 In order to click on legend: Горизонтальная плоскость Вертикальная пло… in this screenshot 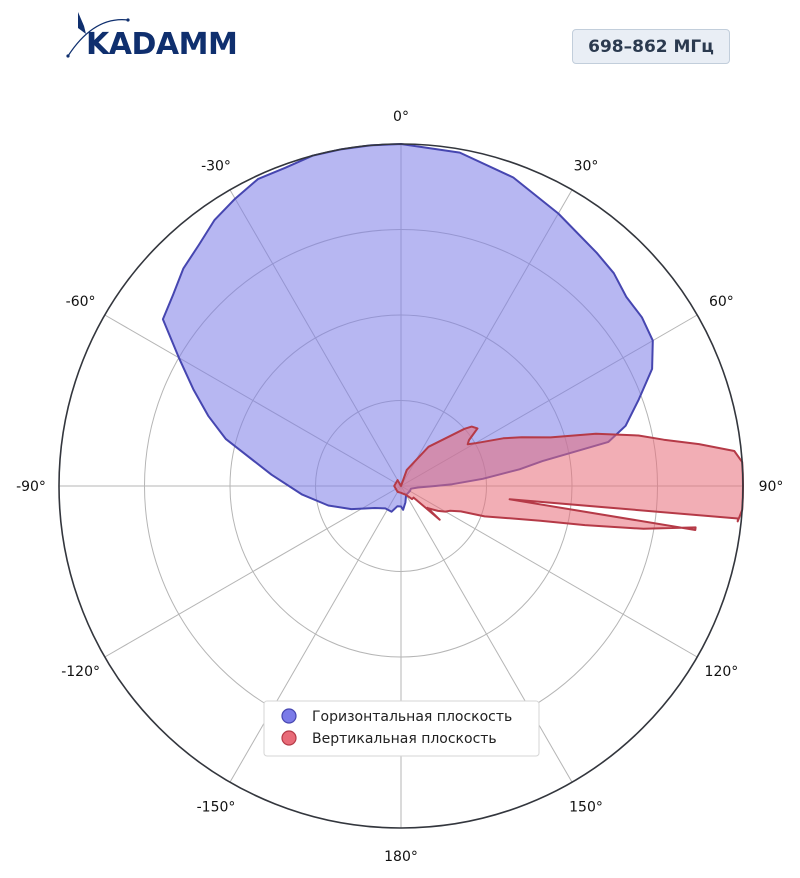, I will do `click(401, 728)`.